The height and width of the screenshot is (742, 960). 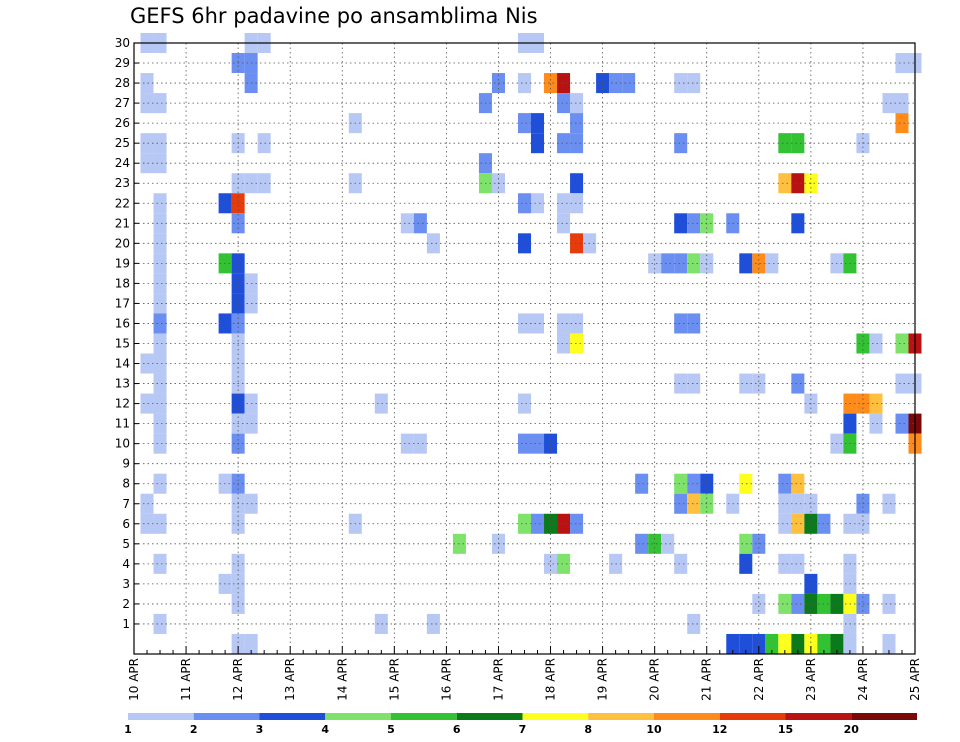 I want to click on chart-title: GEFS 6hr padavine po ansamblima Nis, so click(x=334, y=16).